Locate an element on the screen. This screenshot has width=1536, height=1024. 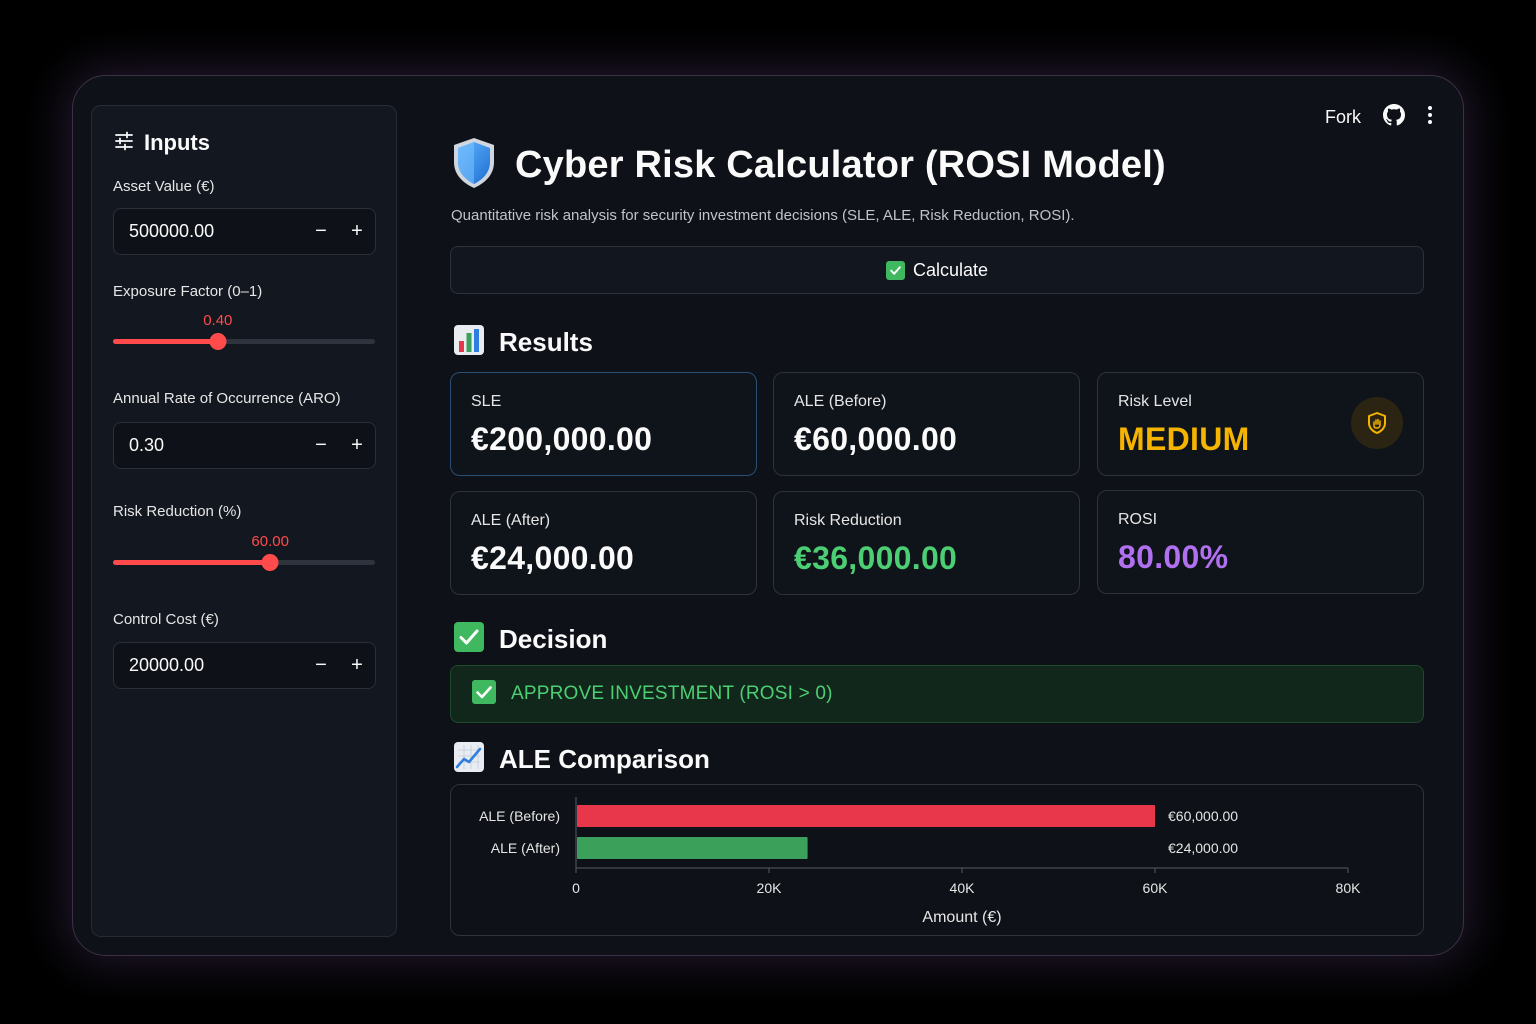
slider-track is located at coordinates (244, 341).